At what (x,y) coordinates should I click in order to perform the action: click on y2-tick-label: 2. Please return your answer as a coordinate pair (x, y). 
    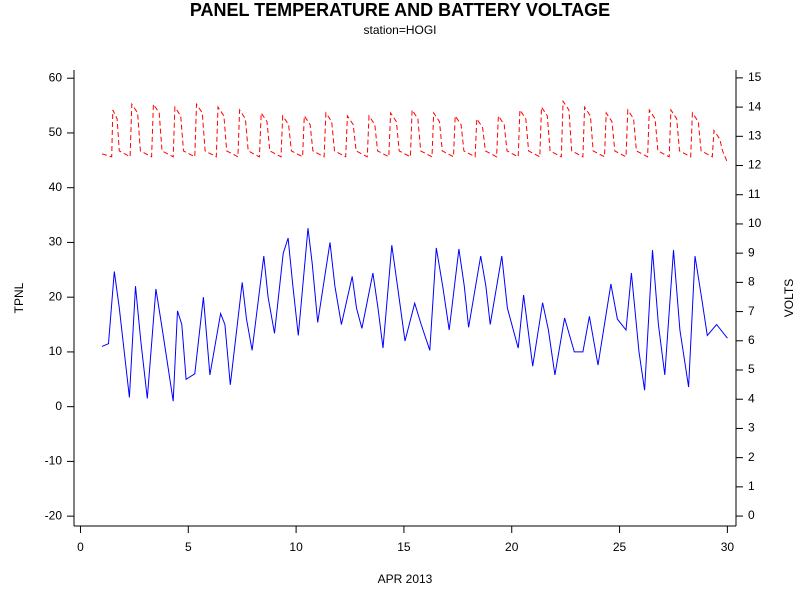
    Looking at the image, I should click on (751, 457).